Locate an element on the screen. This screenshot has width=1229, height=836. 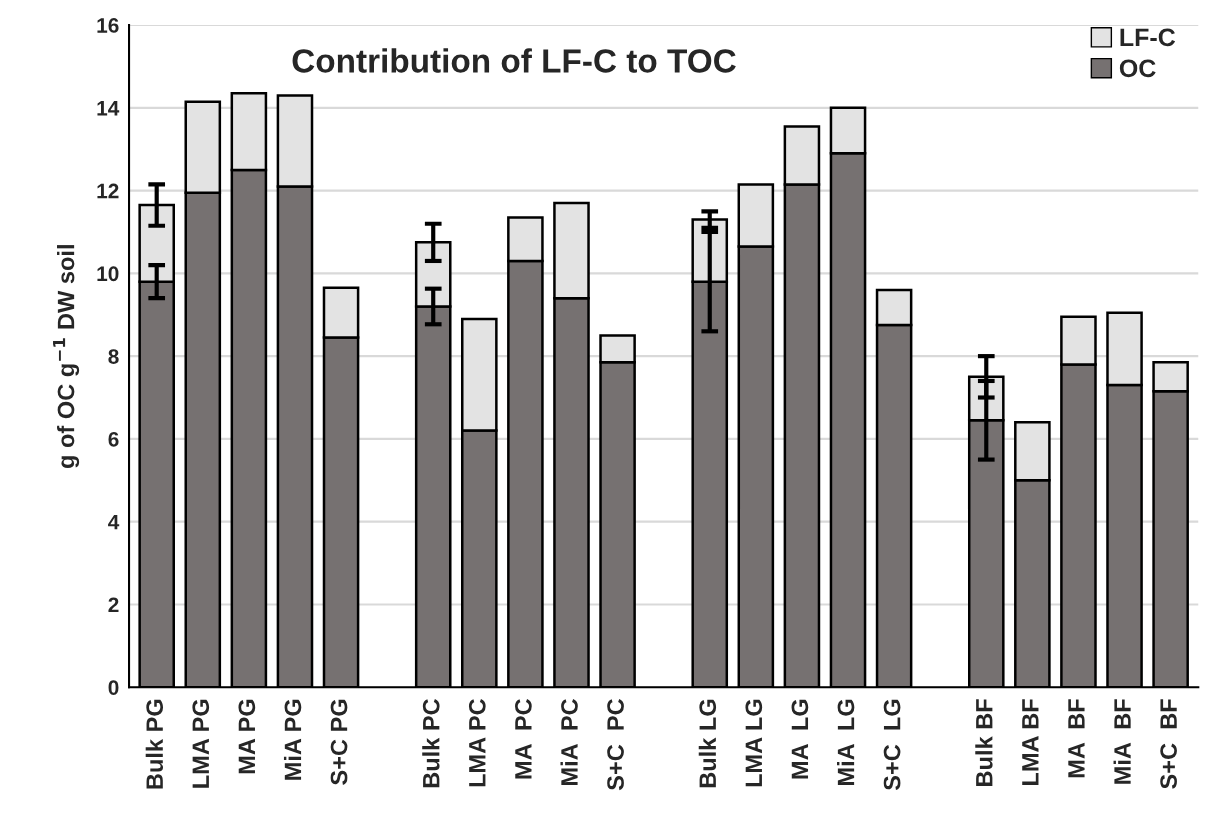
x-tick-label: LMA LG is located at coordinates (754, 743).